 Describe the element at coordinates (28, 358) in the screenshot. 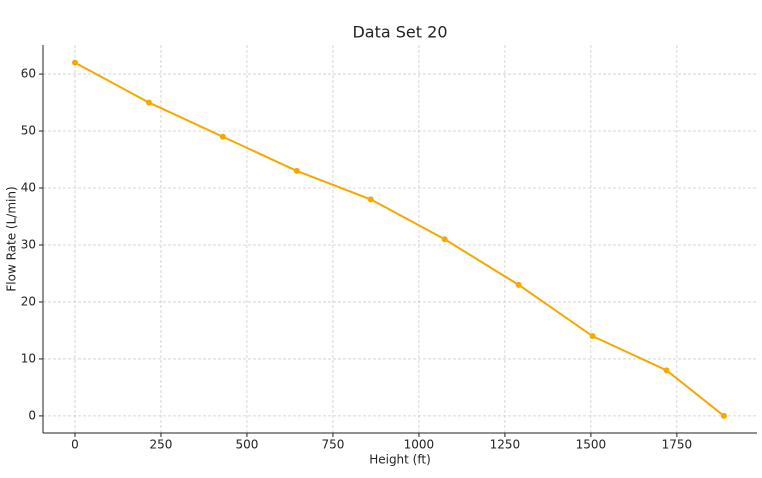

I see `y-tick-label: 10` at that location.